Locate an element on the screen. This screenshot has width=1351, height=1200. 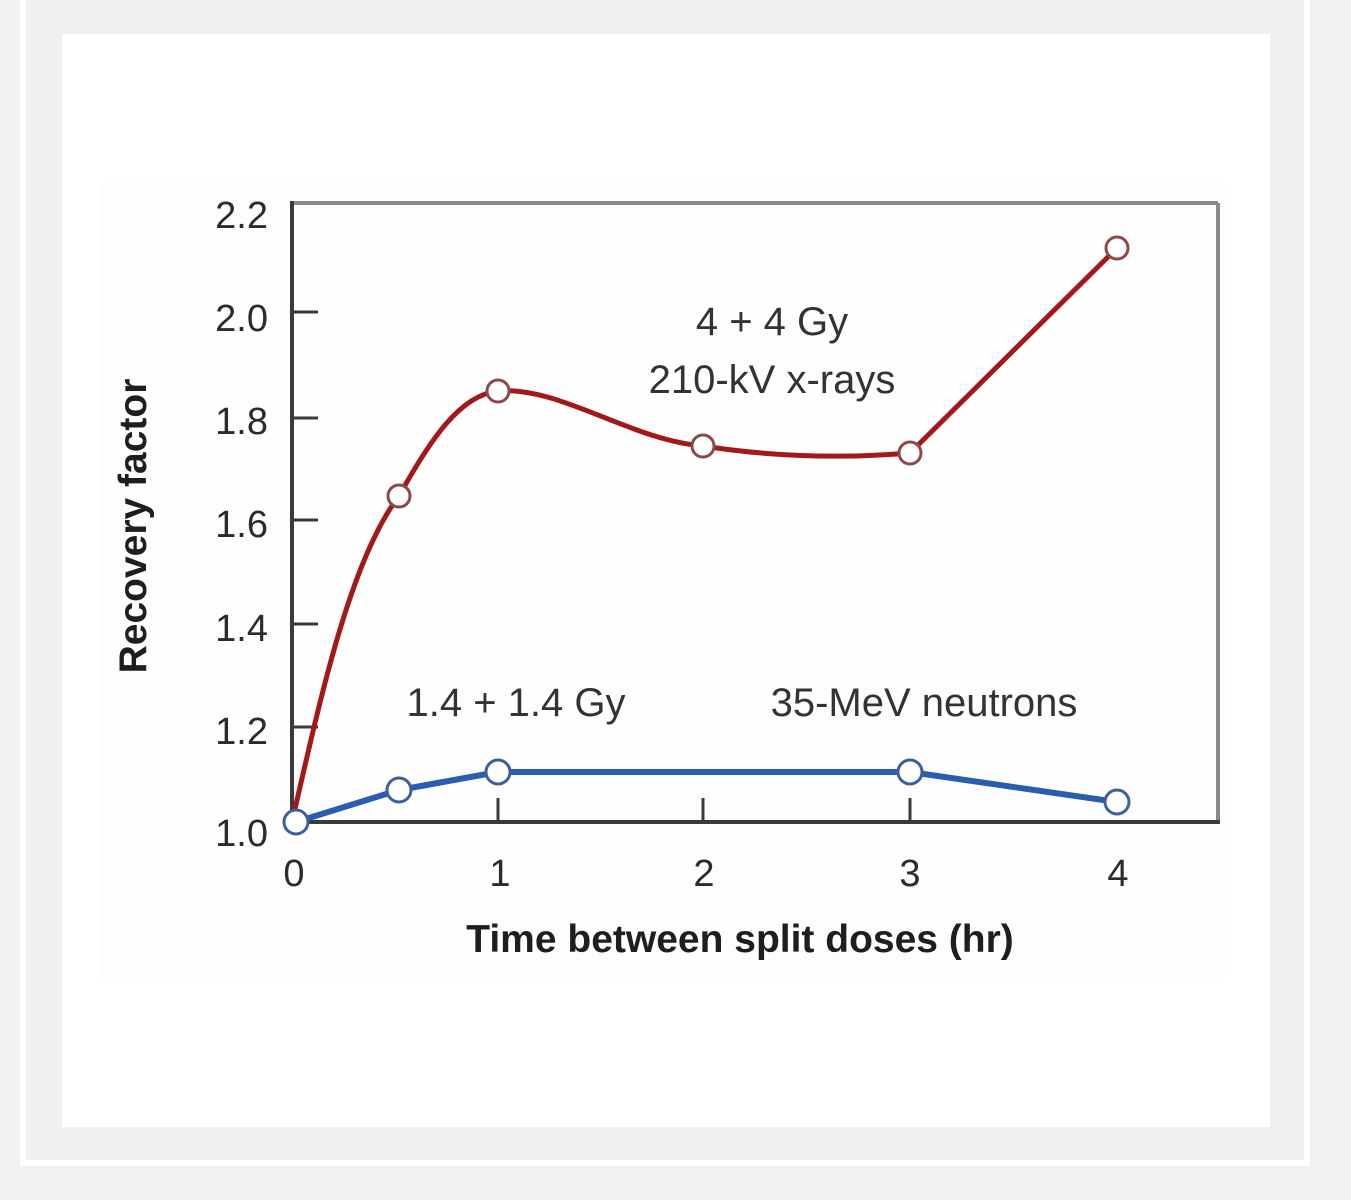
x-tick-labels: 0 1 2 3 4 is located at coordinates (705, 874).